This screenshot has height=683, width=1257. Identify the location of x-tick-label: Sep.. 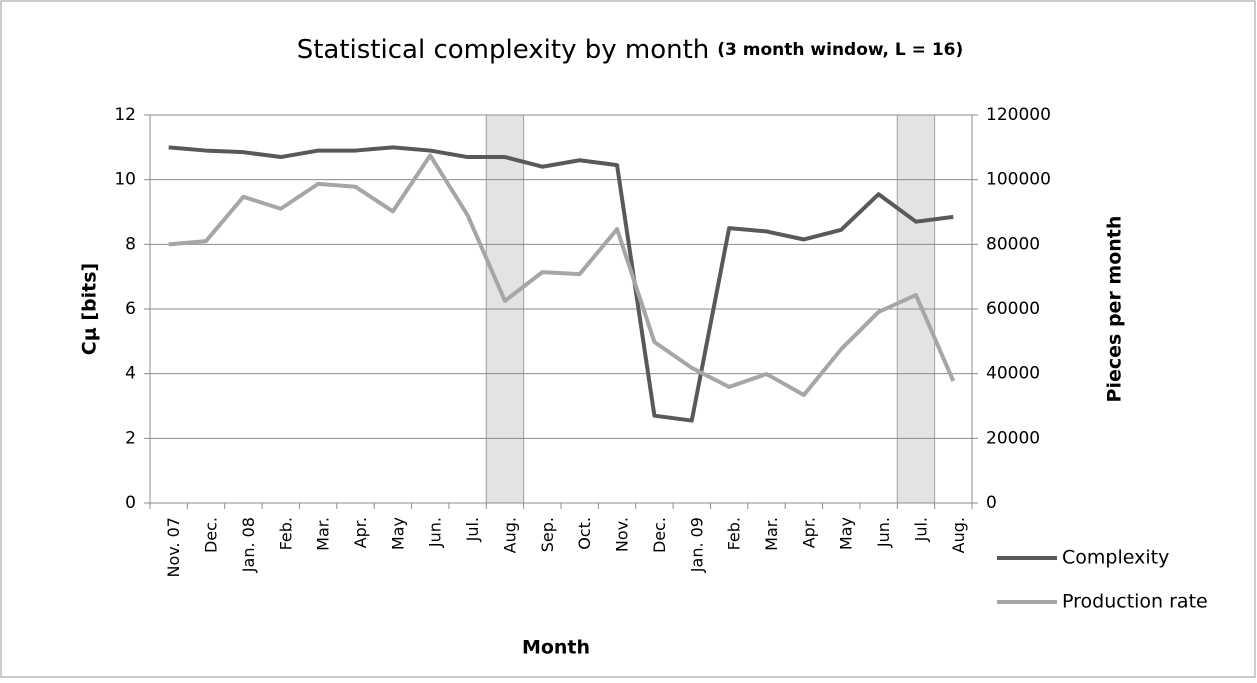
(547, 534).